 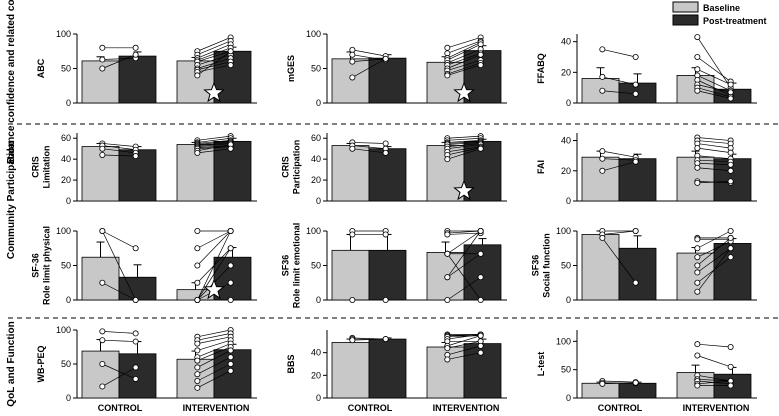 What do you see at coordinates (36, 265) in the screenshot?
I see `y-axis-label: SF-36` at bounding box center [36, 265].